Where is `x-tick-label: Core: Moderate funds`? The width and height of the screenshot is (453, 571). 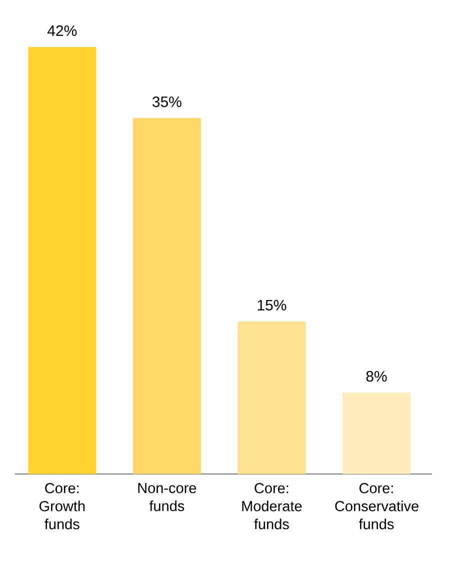 x-tick-label: Core: Moderate funds is located at coordinates (272, 506).